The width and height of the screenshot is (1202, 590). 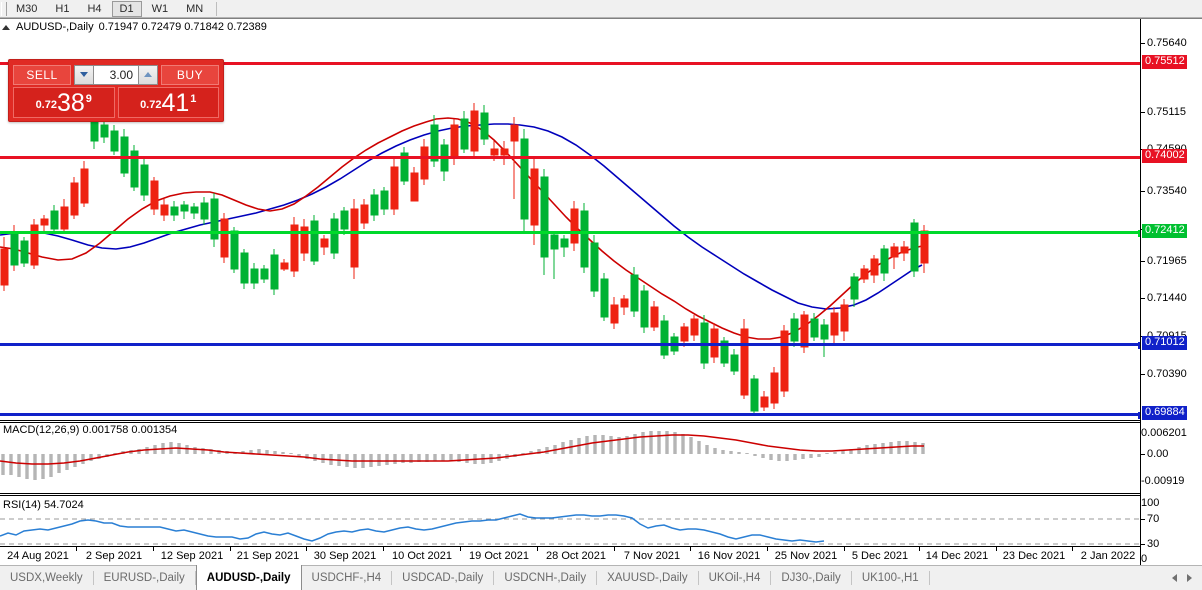 What do you see at coordinates (422, 556) in the screenshot?
I see `time-label: 10 Oct 2021` at bounding box center [422, 556].